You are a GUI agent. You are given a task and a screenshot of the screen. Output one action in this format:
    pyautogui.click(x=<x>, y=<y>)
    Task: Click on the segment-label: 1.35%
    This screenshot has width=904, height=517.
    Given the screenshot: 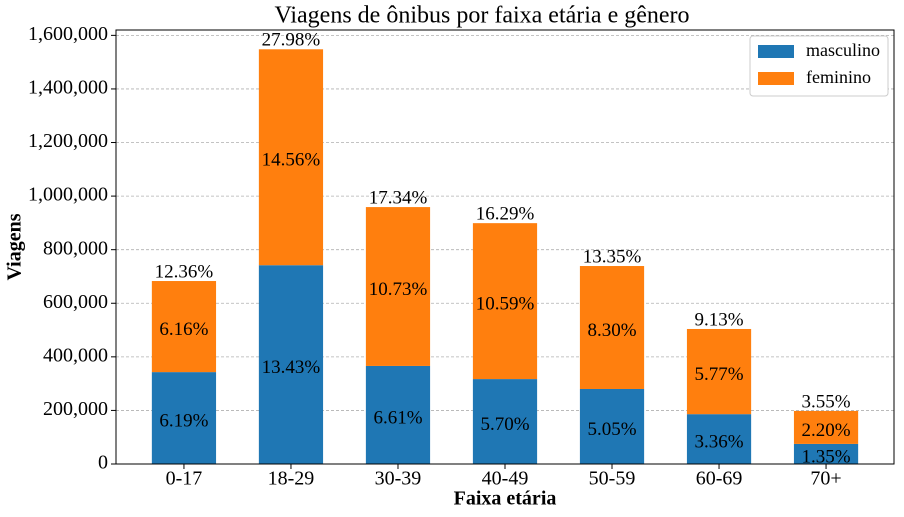 What is the action you would take?
    pyautogui.click(x=826, y=456)
    